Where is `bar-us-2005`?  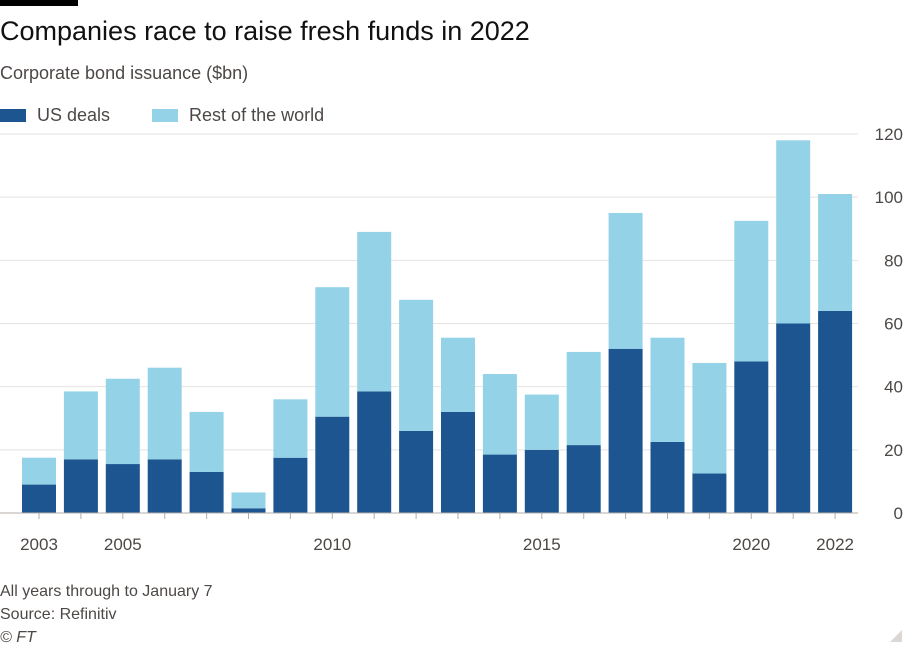
bar-us-2005 is located at coordinates (122, 488).